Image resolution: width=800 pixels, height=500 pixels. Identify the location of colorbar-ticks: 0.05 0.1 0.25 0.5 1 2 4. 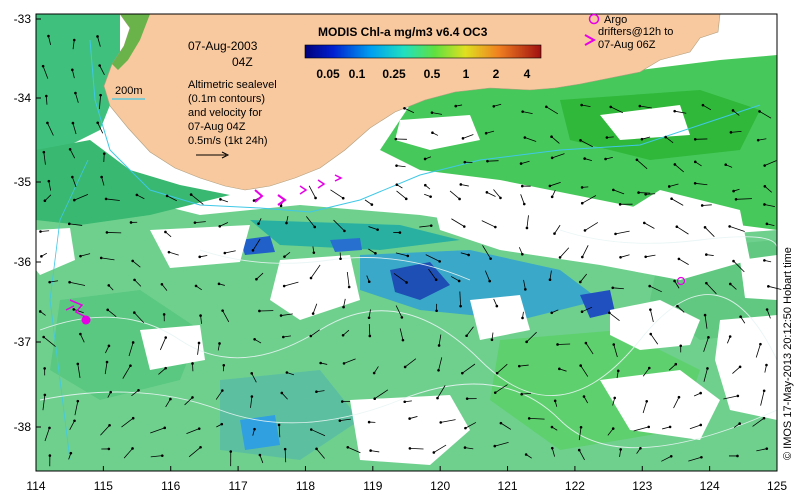
(423, 74).